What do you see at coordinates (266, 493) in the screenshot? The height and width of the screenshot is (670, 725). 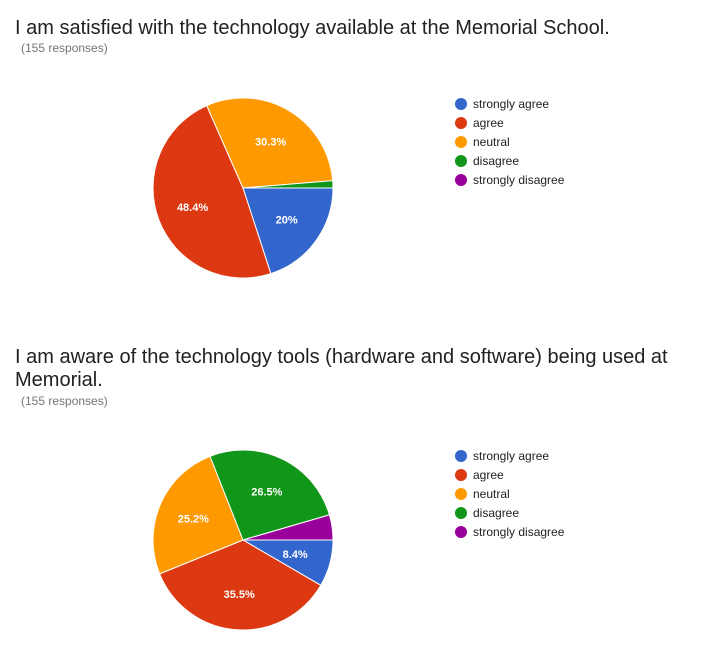 I see `slice-label-disagree: 26.5%` at bounding box center [266, 493].